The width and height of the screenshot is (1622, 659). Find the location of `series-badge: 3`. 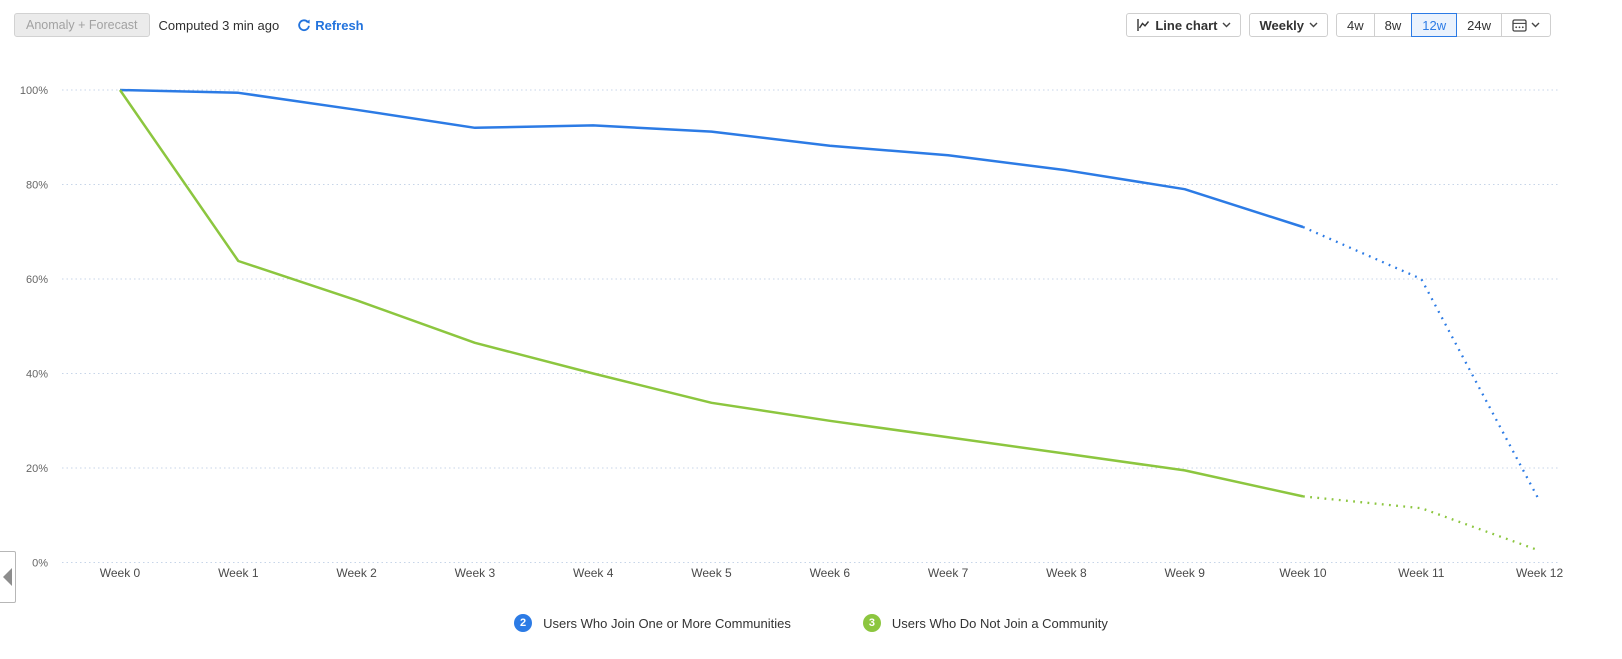

series-badge: 3 is located at coordinates (871, 623).